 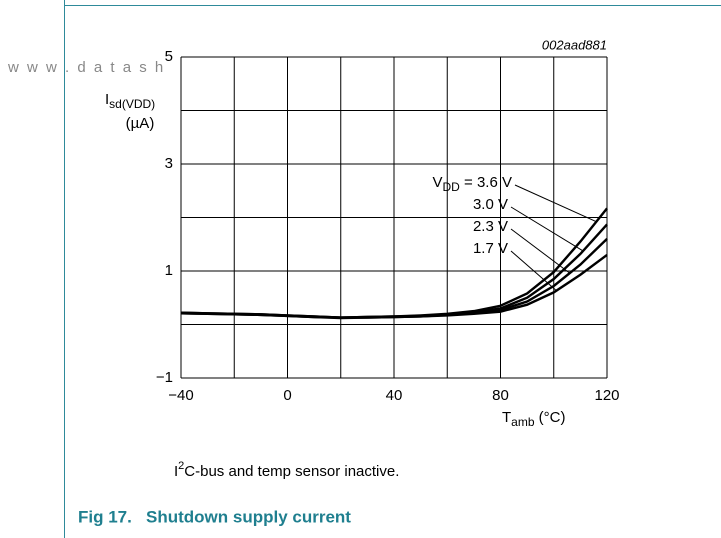 I want to click on x-tick-label: 80, so click(x=500, y=395).